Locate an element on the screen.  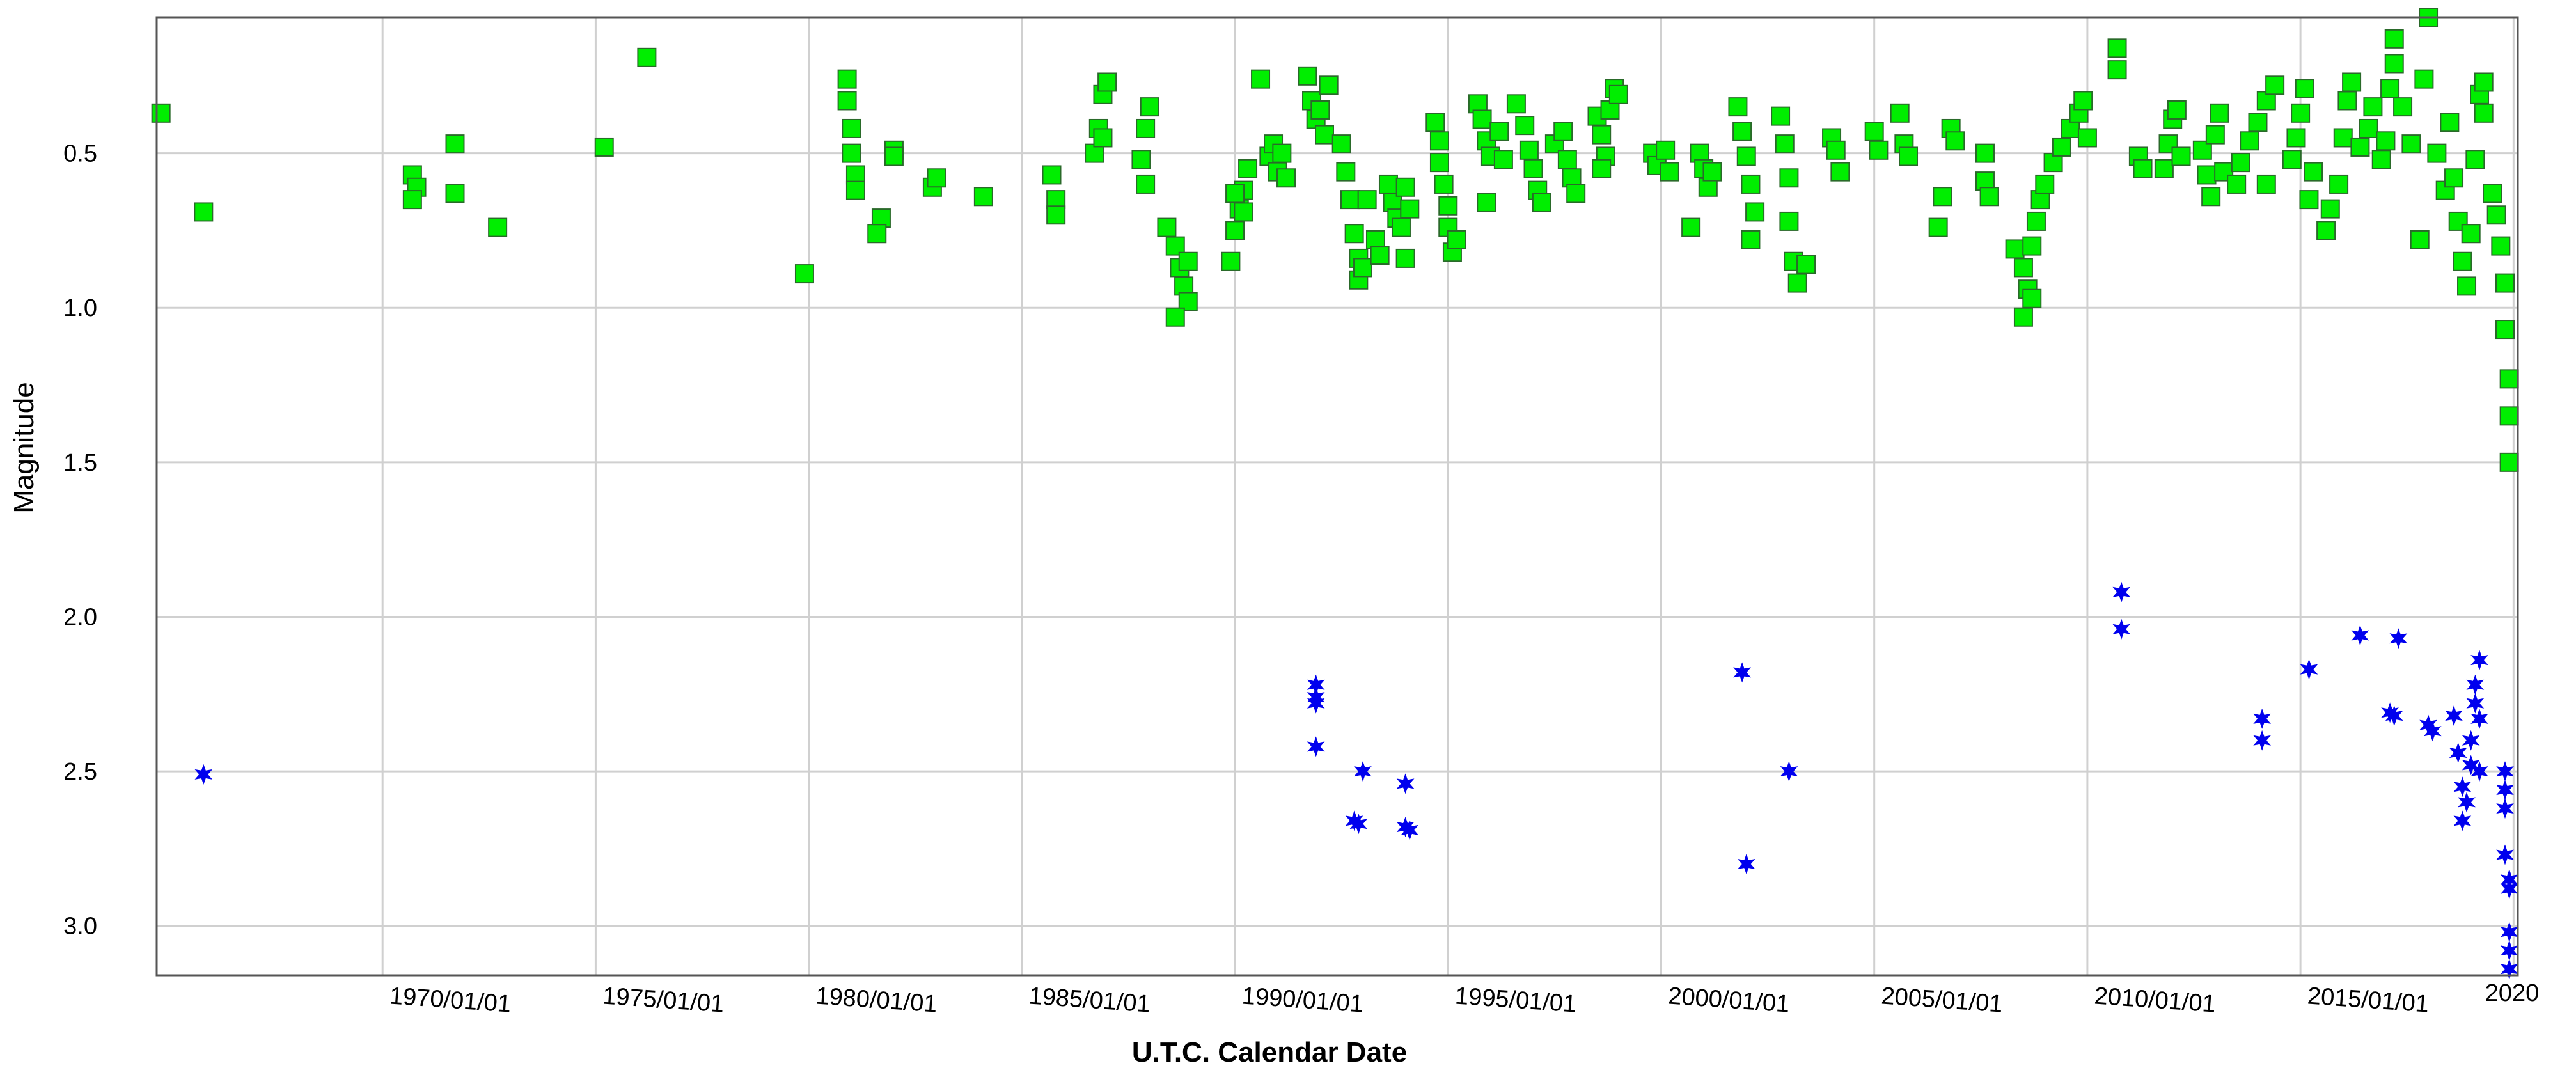
x-tick-label: 1980/01/01 is located at coordinates (876, 1000).